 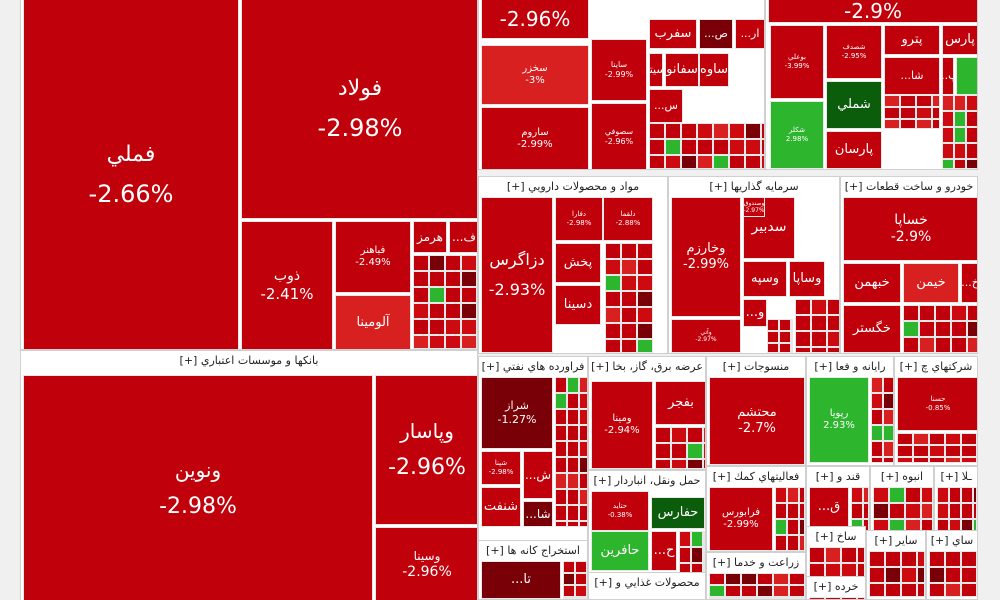 What do you see at coordinates (373, 257) in the screenshot?
I see `stock-tile: فباهنر -2.49%` at bounding box center [373, 257].